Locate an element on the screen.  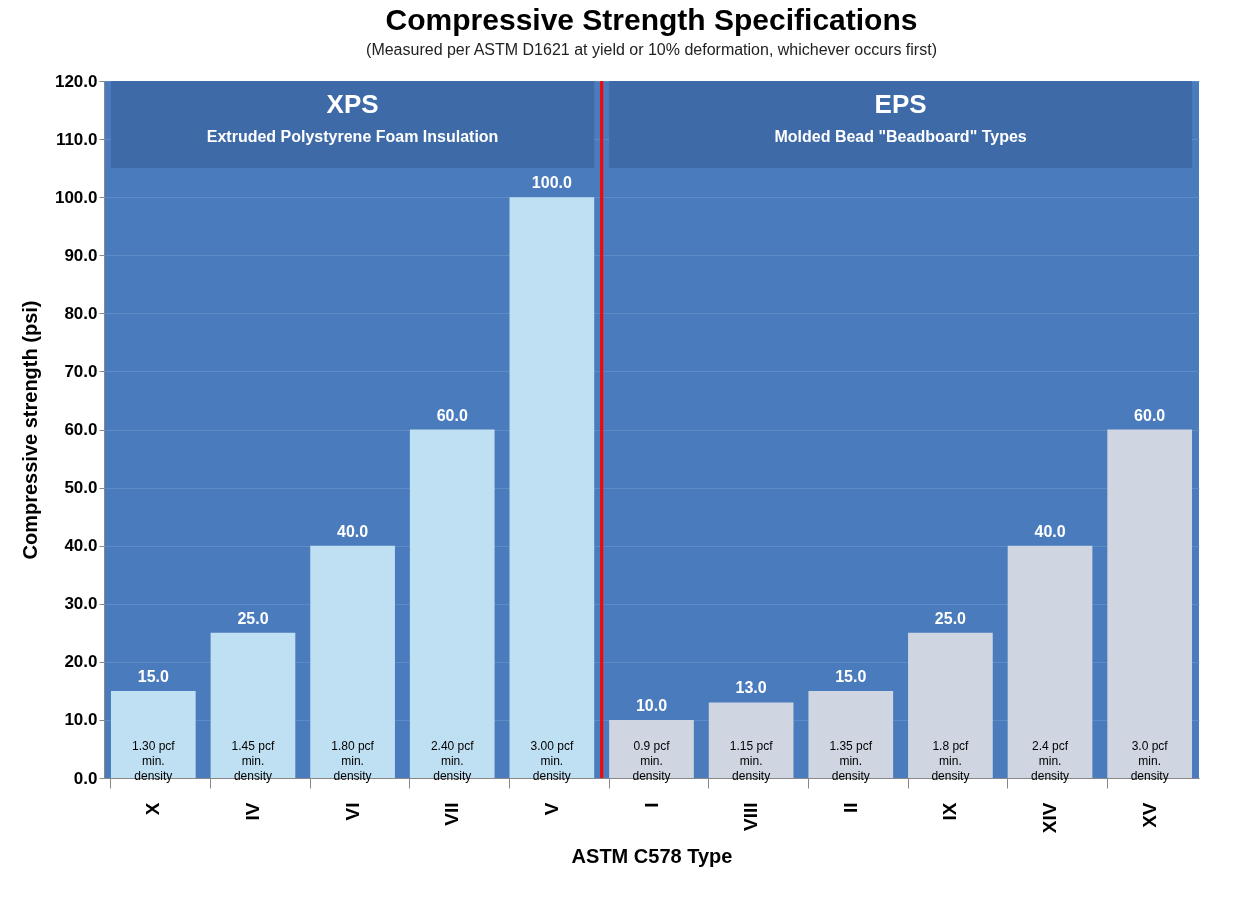
y-tick-label: 60.0 is located at coordinates (81, 429).